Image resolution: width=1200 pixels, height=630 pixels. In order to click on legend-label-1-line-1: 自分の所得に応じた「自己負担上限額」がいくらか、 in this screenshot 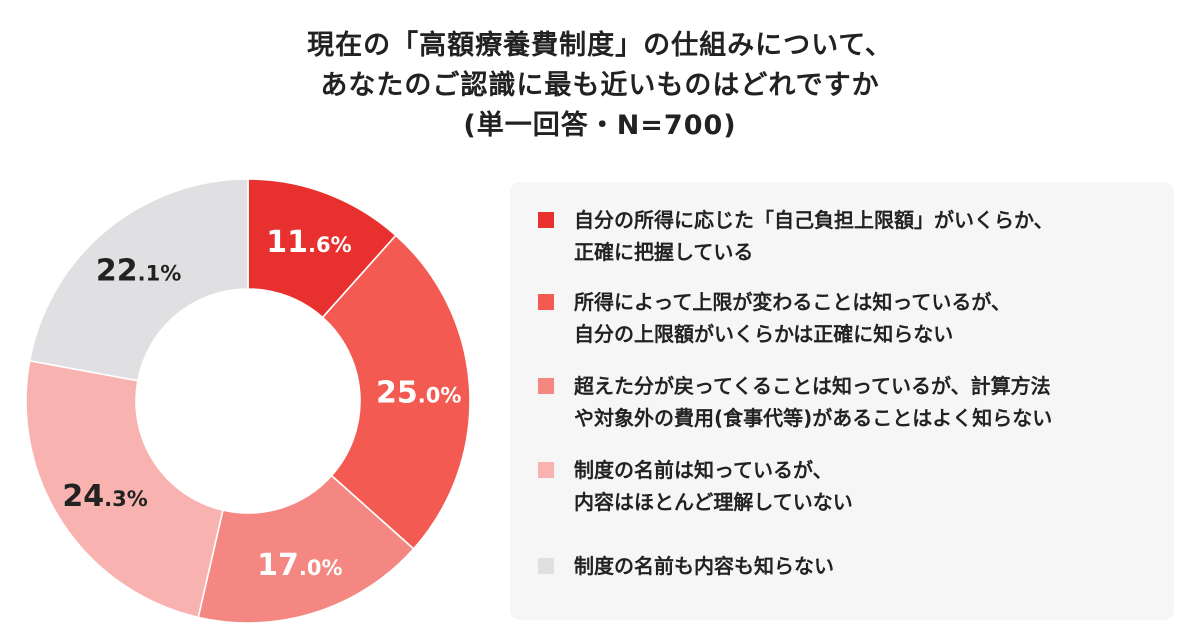, I will do `click(814, 220)`.